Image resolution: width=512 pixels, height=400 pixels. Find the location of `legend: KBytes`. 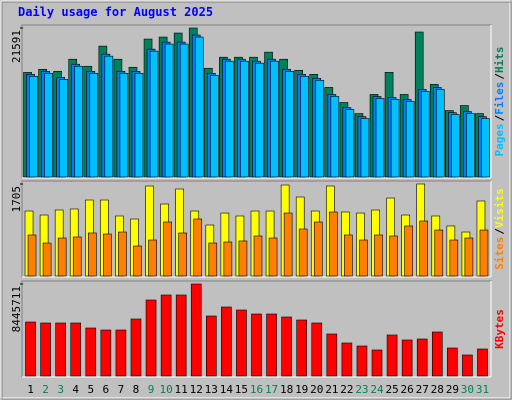

legend: KBytes is located at coordinates (499, 329).